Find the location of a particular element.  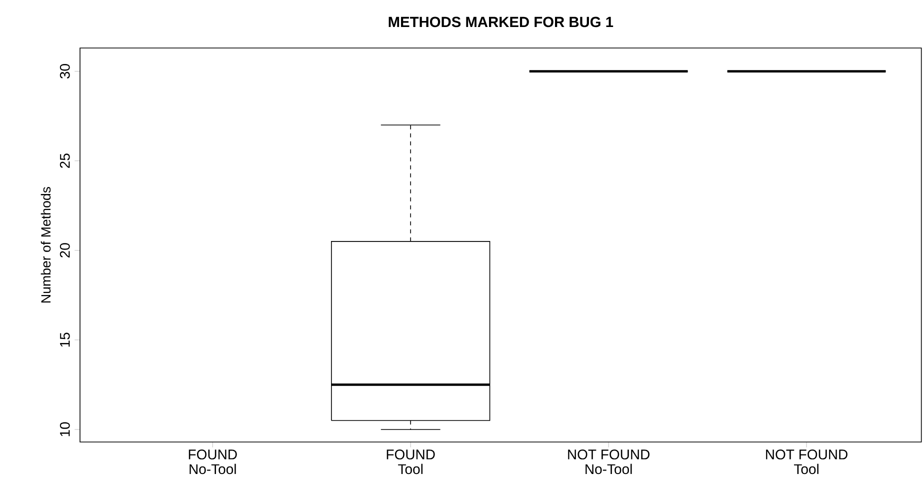

y-tick-label: 20 is located at coordinates (65, 250).